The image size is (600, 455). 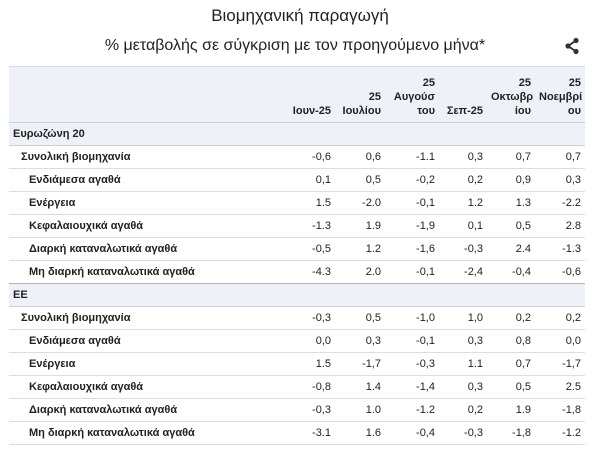 What do you see at coordinates (360, 203) in the screenshot?
I see `table-cell: -2.0` at bounding box center [360, 203].